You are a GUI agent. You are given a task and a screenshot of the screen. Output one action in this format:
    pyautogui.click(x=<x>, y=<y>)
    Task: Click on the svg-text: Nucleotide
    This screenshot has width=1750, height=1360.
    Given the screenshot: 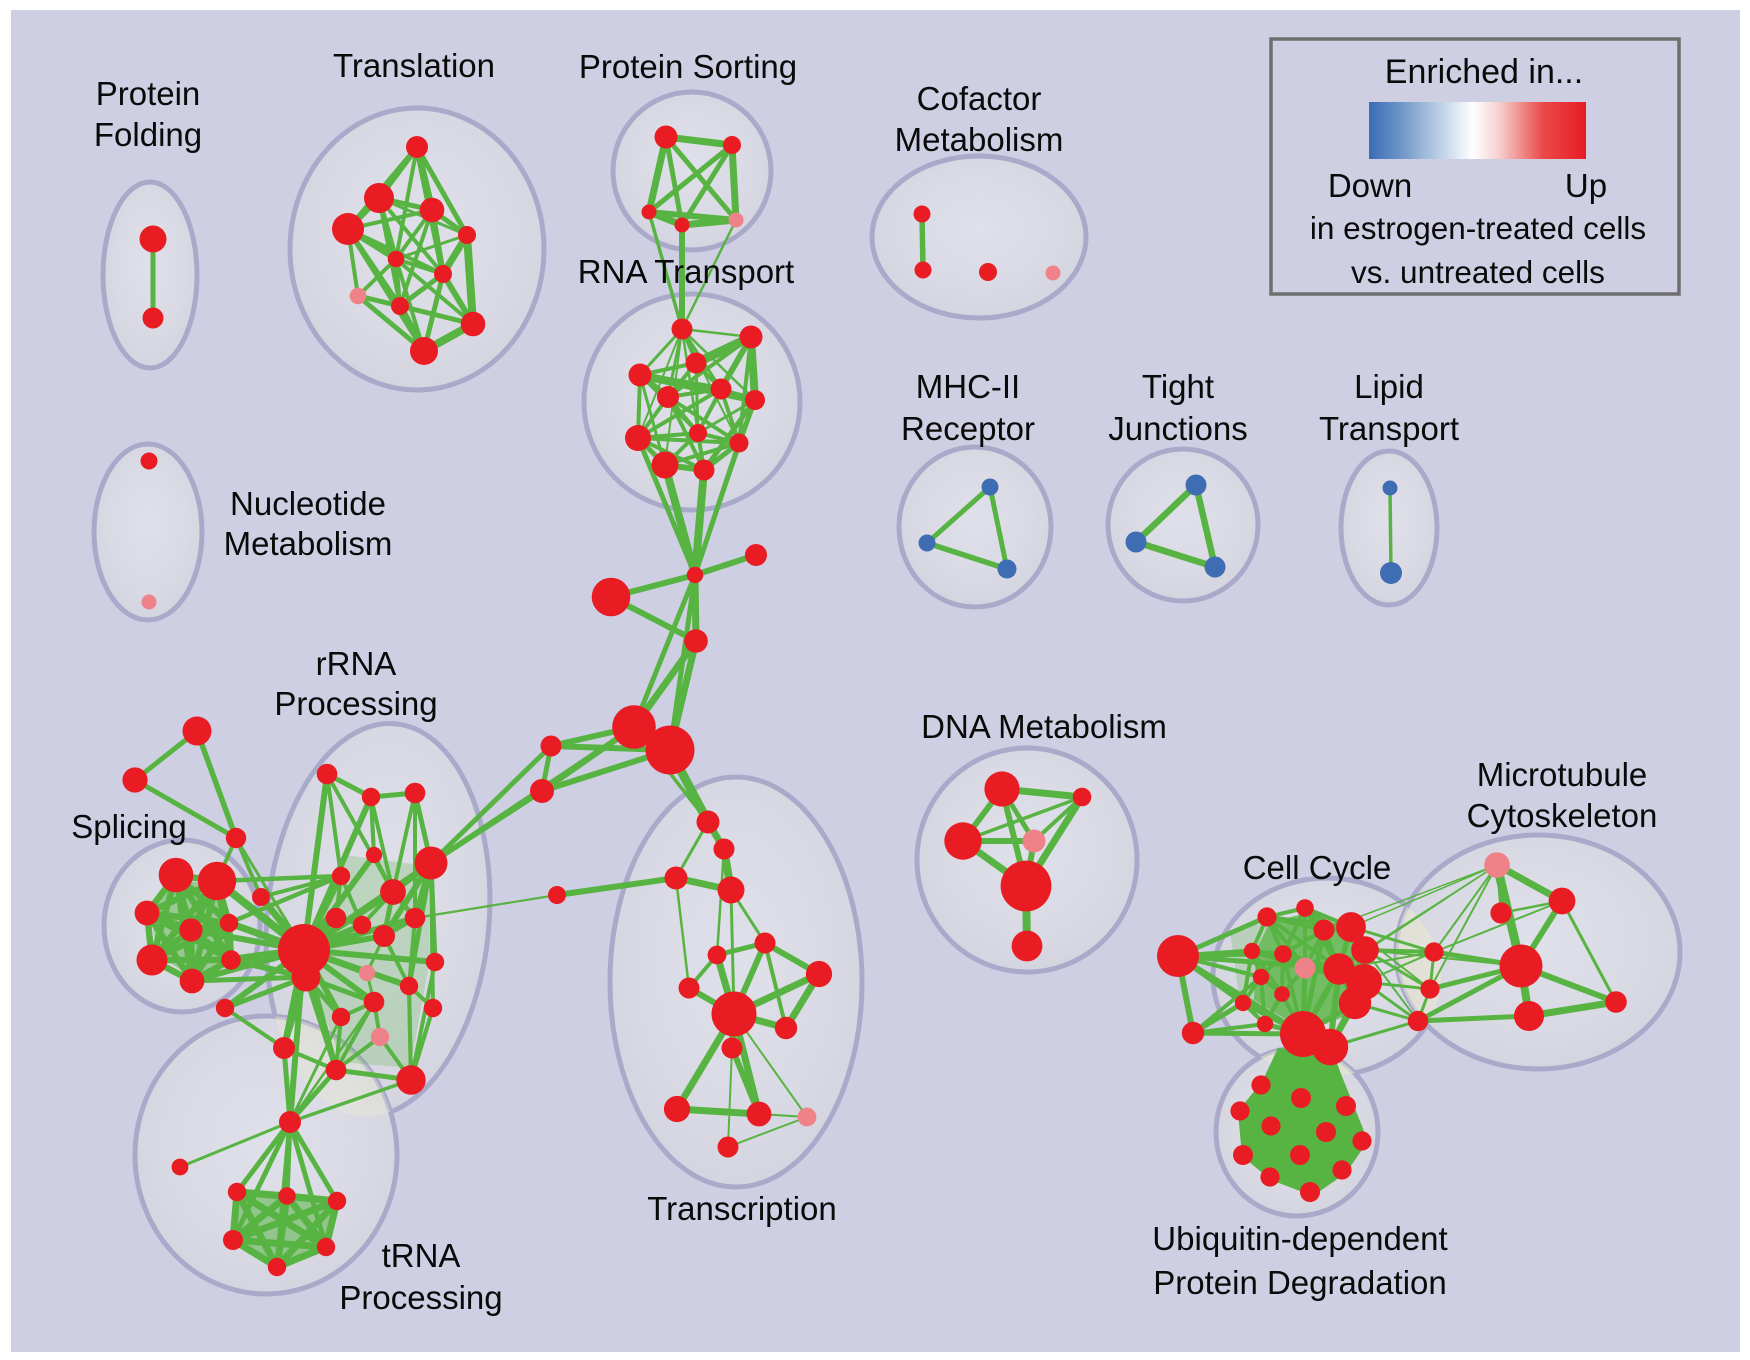 What is the action you would take?
    pyautogui.click(x=308, y=503)
    